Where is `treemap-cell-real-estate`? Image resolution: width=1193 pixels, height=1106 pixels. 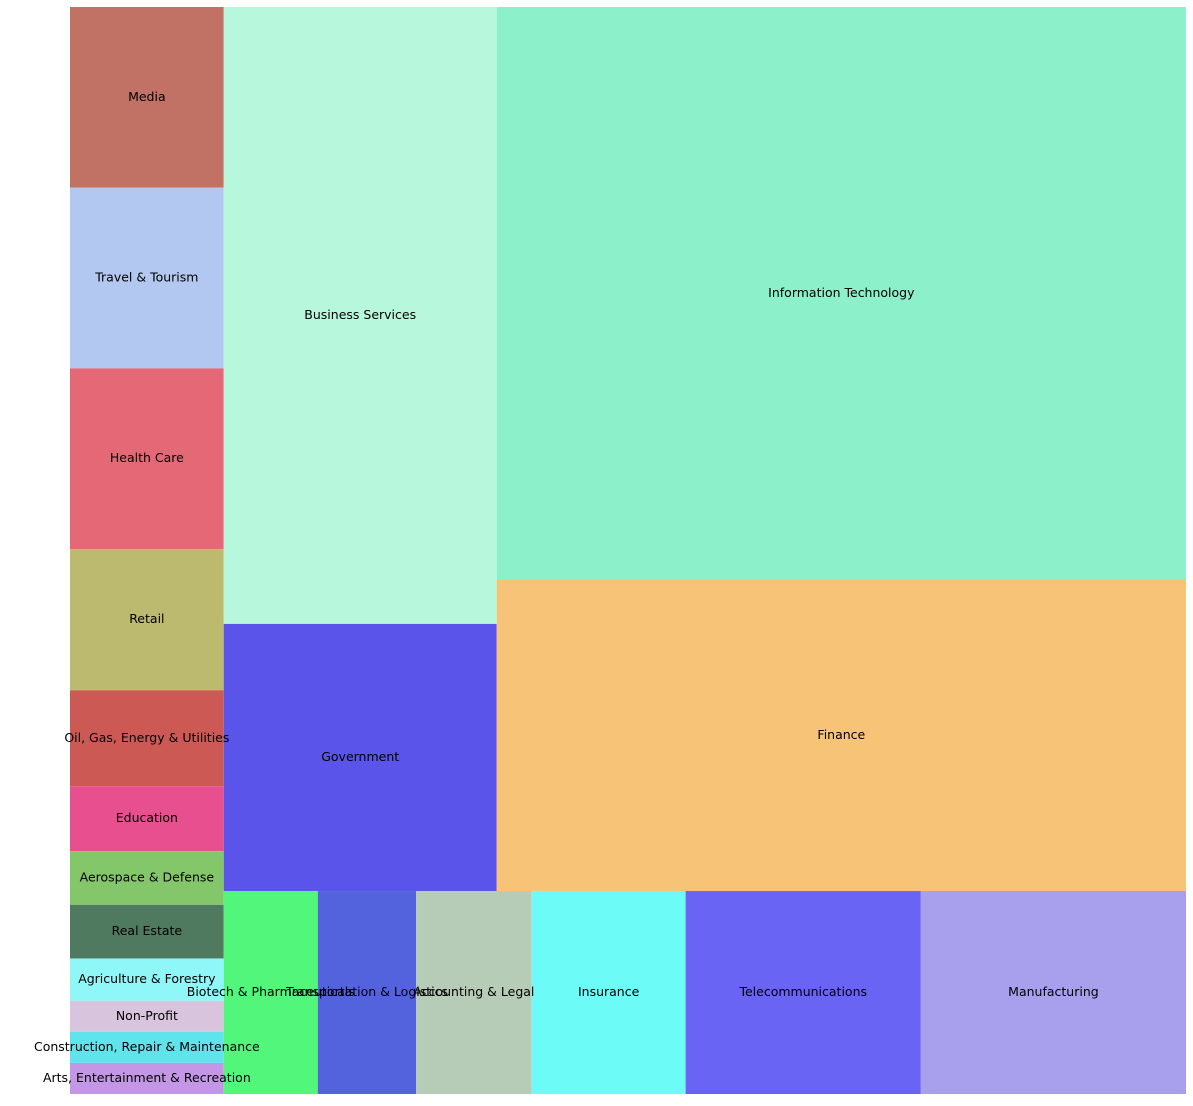 treemap-cell-real-estate is located at coordinates (147, 931).